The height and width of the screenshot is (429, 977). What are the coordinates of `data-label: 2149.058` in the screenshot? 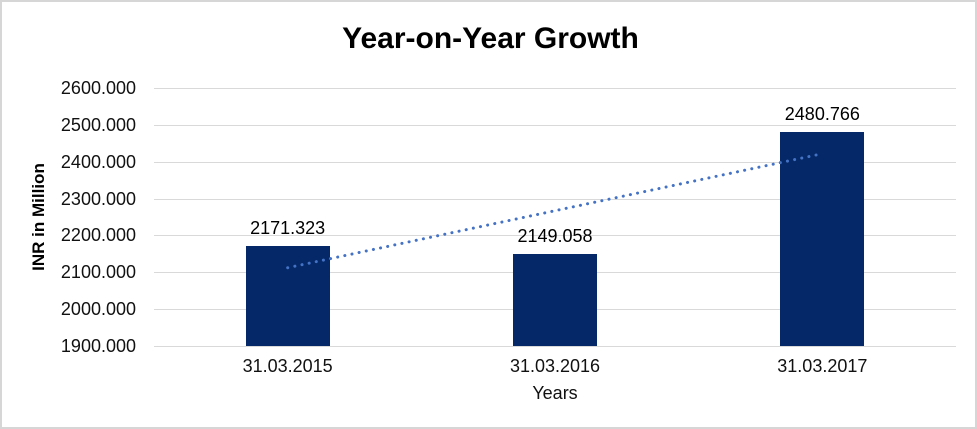 It's located at (555, 236).